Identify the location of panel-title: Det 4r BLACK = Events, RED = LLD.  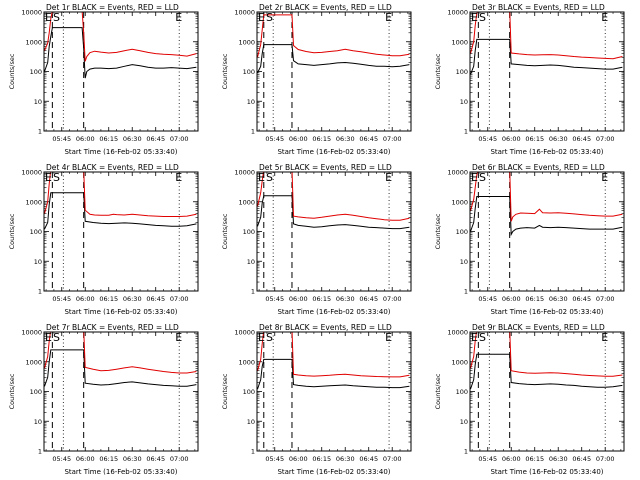
(112, 167).